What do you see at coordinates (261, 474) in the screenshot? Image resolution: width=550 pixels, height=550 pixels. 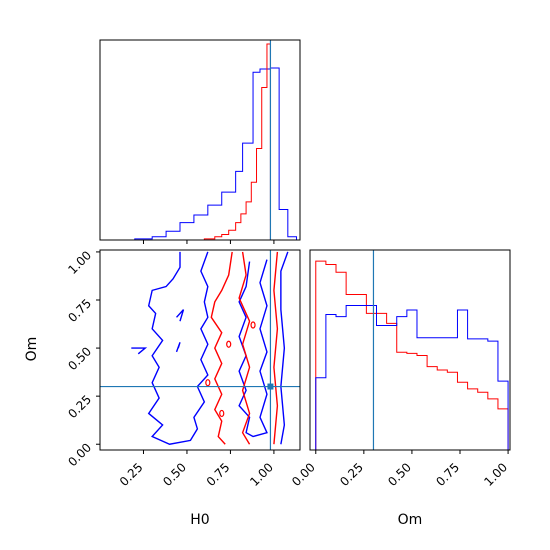 I see `contour-x-tick-label-3: 1.00` at bounding box center [261, 474].